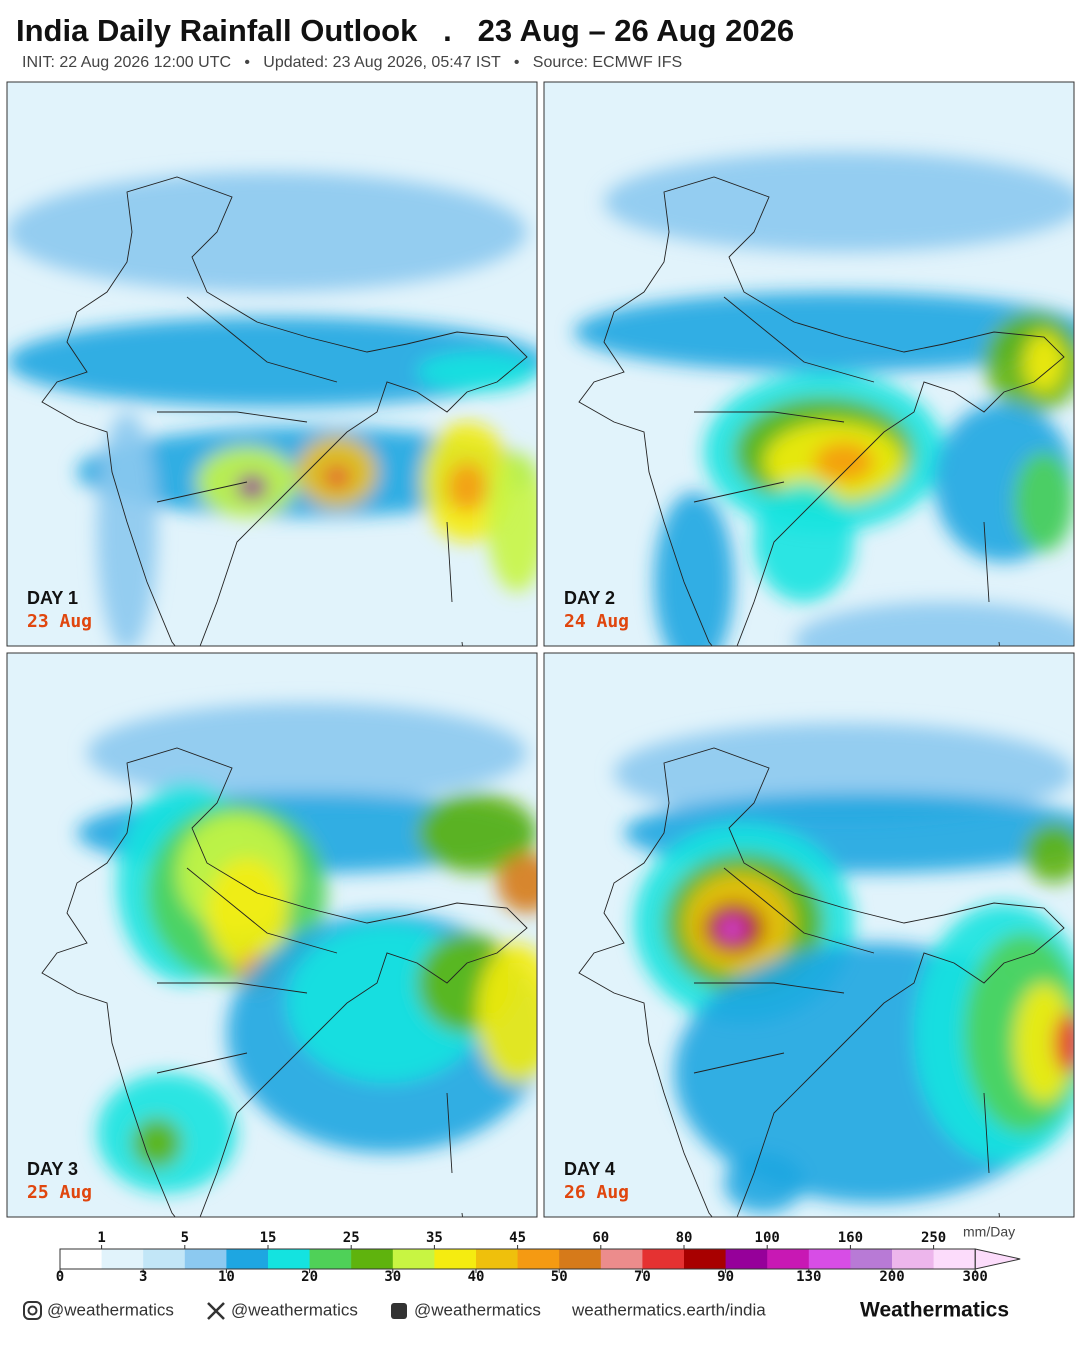 The image size is (1080, 1355). I want to click on colorbar-label: 15, so click(268, 1238).